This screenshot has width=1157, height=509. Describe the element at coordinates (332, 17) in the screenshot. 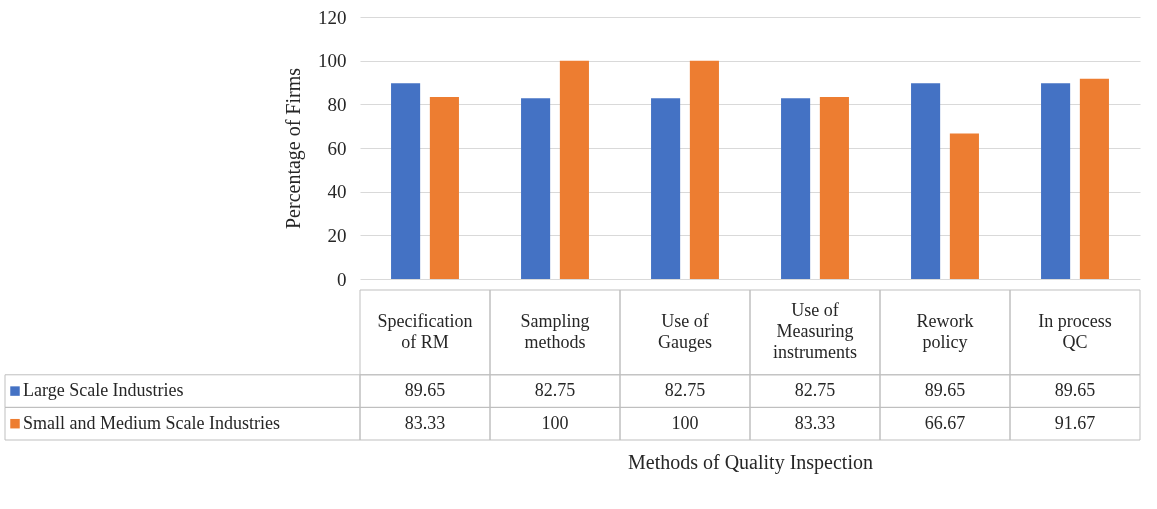

I see `y-tick-label: 120` at that location.